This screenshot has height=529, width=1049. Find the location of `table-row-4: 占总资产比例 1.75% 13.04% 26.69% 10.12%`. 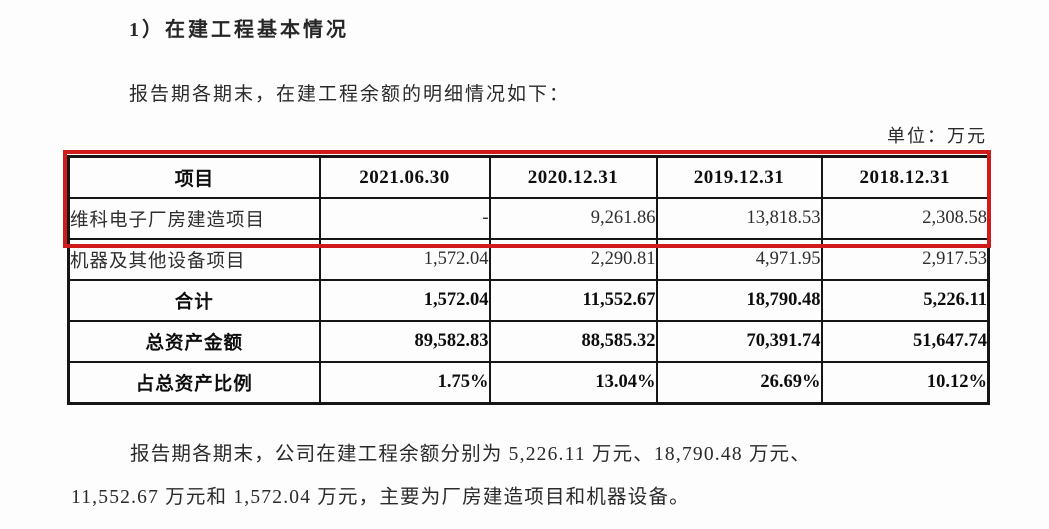

table-row-4: 占总资产比例 1.75% 13.04% 26.69% 10.12% is located at coordinates (528, 383).